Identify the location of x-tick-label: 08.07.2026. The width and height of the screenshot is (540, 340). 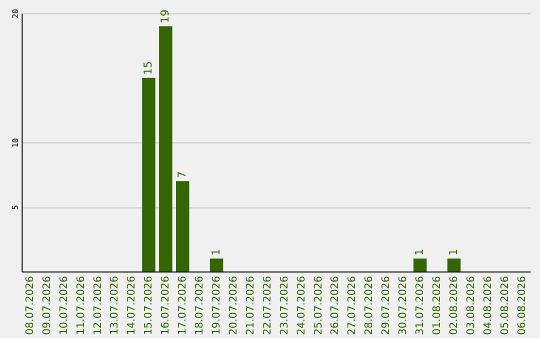
(30, 306).